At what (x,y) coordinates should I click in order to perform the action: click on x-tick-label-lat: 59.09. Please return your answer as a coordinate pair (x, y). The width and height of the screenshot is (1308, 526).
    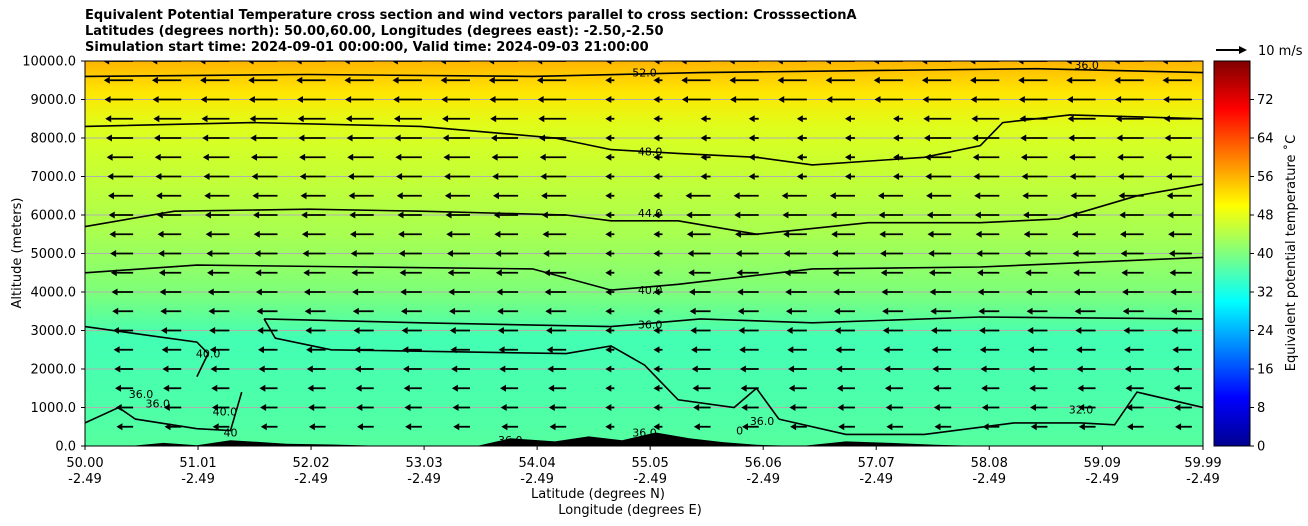
    Looking at the image, I should click on (1102, 463).